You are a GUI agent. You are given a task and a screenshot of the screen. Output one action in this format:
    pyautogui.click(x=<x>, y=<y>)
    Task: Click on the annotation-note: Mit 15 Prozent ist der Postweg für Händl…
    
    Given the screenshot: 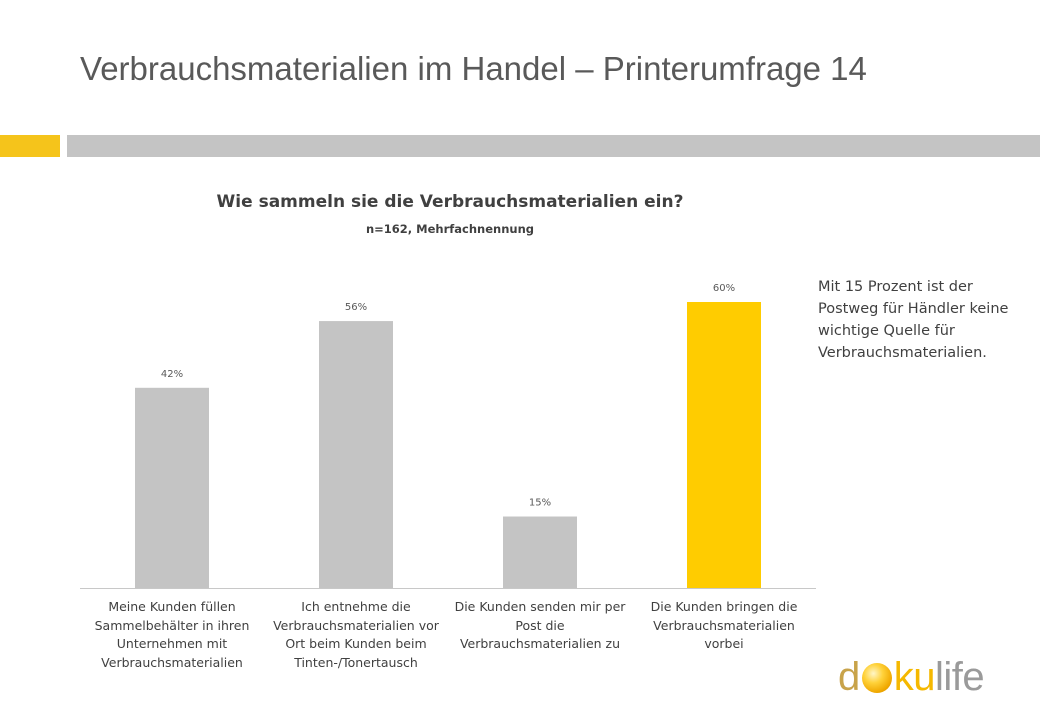 What is the action you would take?
    pyautogui.click(x=913, y=320)
    